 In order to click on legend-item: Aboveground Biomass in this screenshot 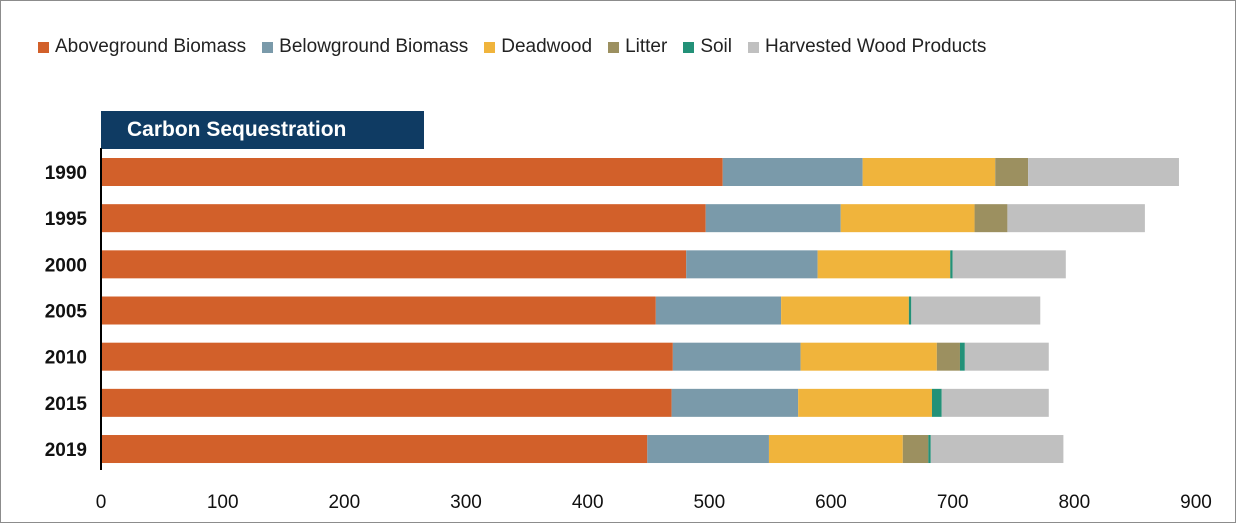, I will do `click(142, 47)`.